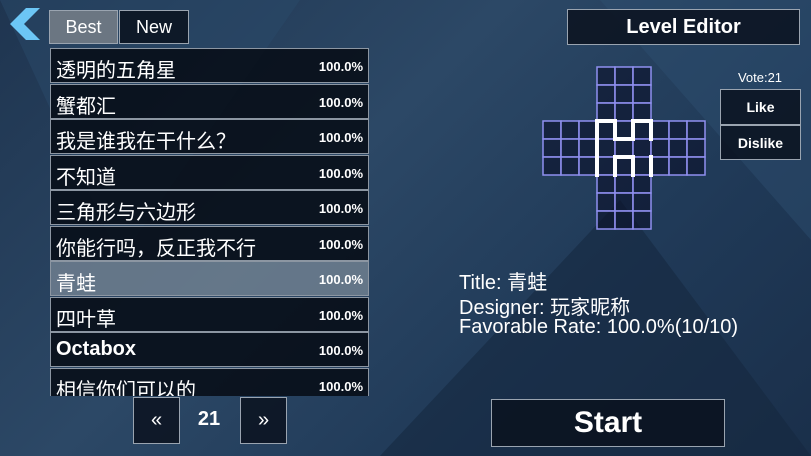 The image size is (811, 456). What do you see at coordinates (608, 423) in the screenshot?
I see `start-button: Start` at bounding box center [608, 423].